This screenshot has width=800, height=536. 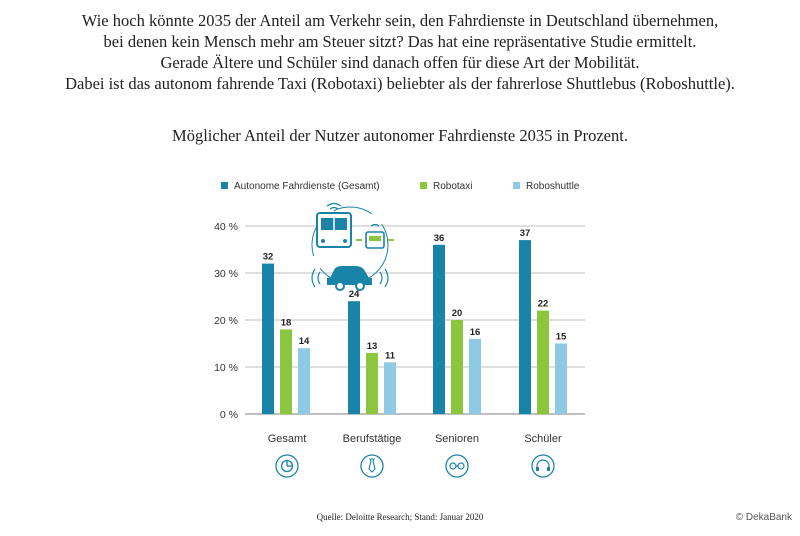 What do you see at coordinates (543, 466) in the screenshot?
I see `headphones-icon` at bounding box center [543, 466].